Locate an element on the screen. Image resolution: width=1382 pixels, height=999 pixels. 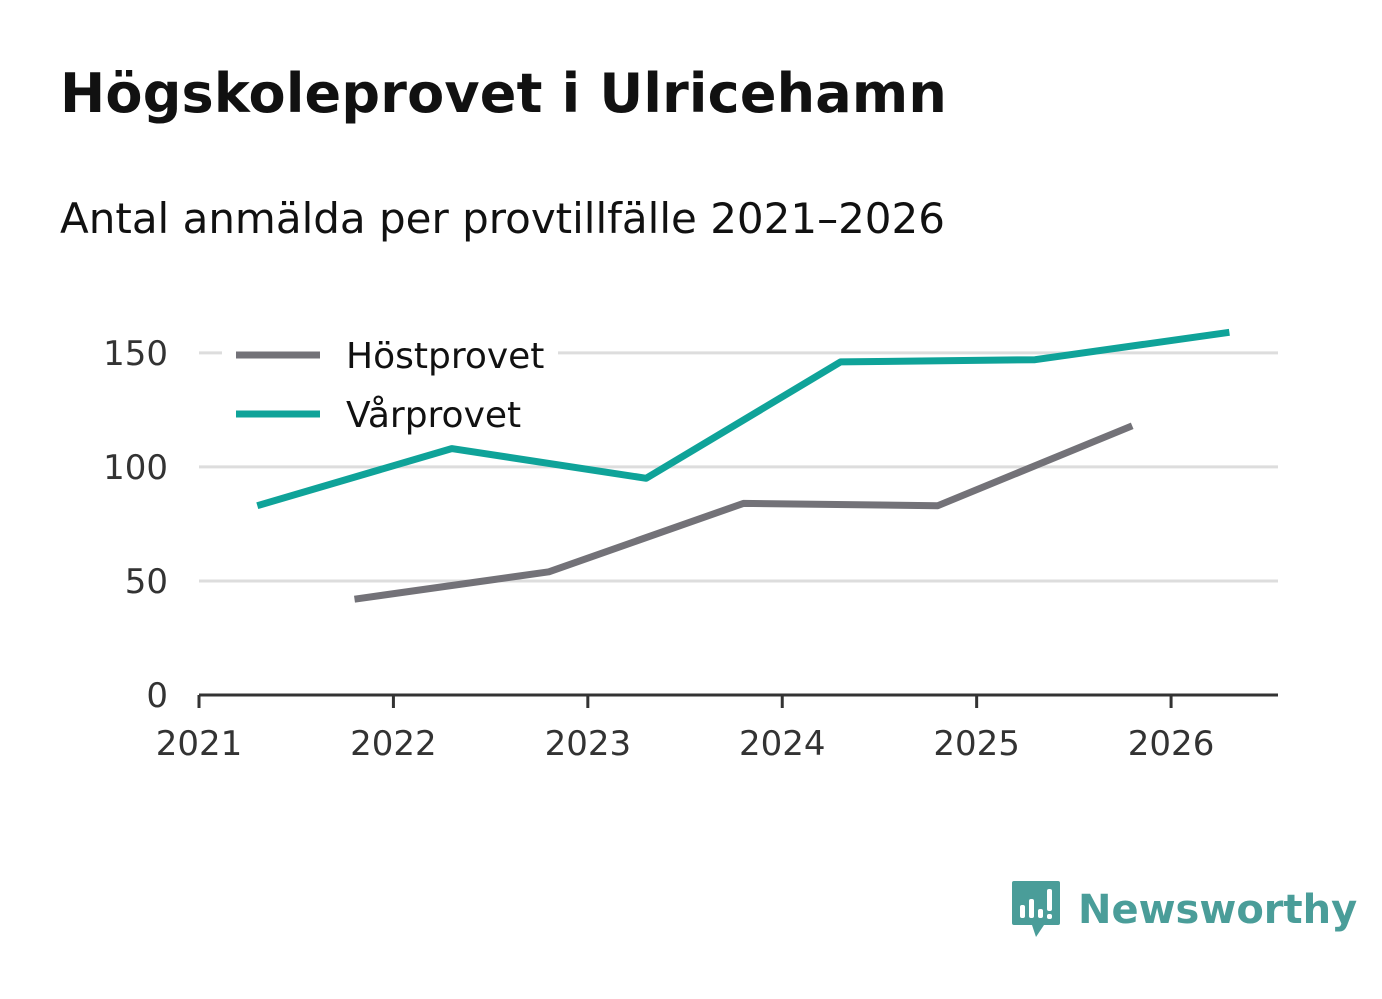
y-tick-label: 100 is located at coordinates (135, 468).